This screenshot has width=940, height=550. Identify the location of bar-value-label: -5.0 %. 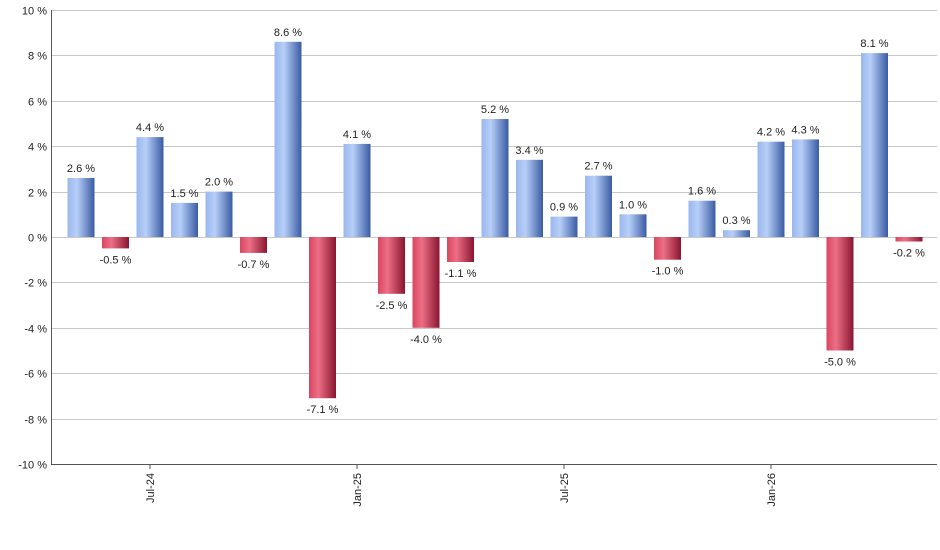
(840, 363).